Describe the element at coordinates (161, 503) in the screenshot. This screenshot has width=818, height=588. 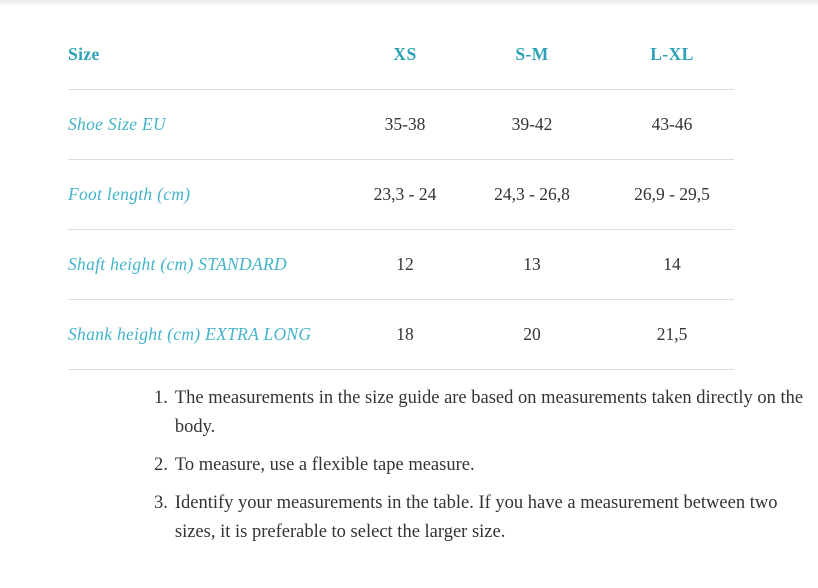
I see `note-number: 3.` at that location.